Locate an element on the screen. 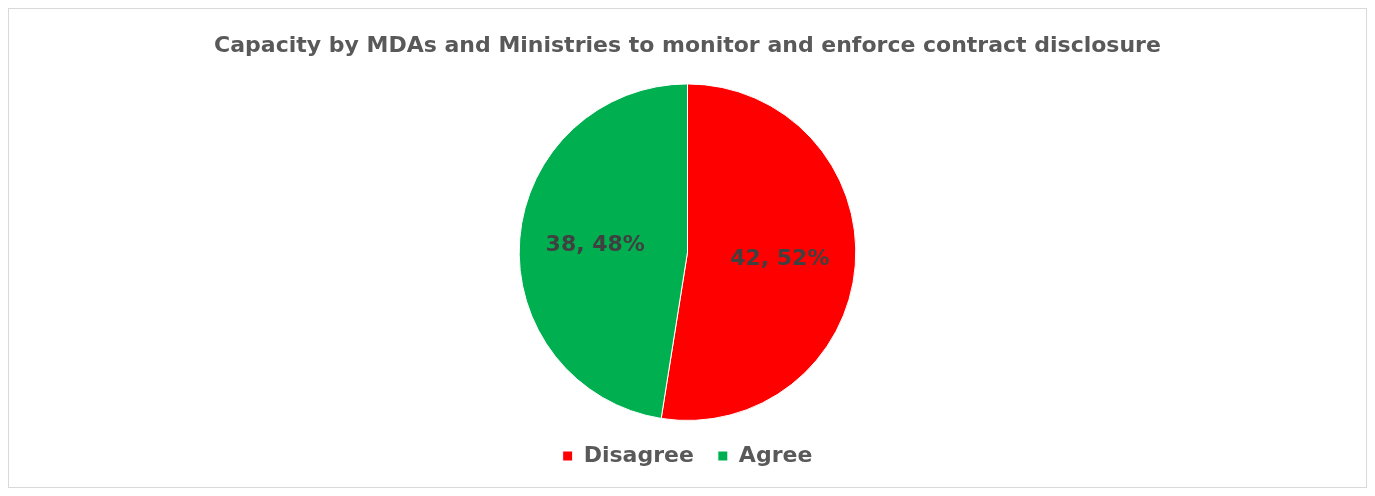 The image size is (1375, 496). legend-label: Disagree is located at coordinates (638, 454).